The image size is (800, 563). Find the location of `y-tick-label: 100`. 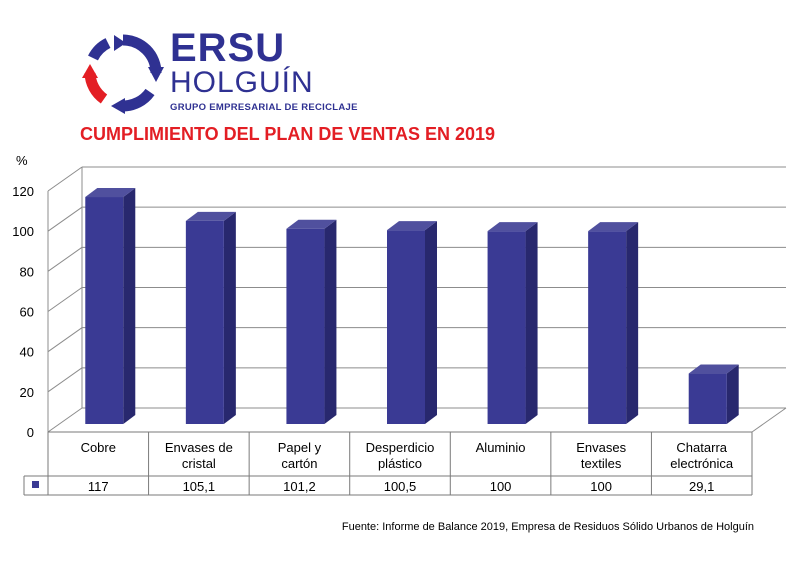

y-tick-label: 100 is located at coordinates (23, 231).